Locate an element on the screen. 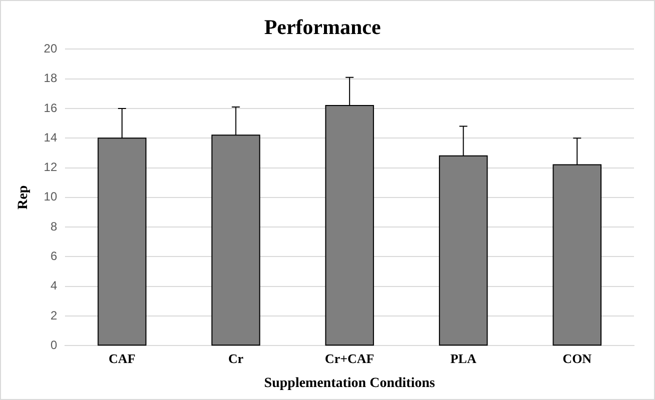  x-axis-title: Supplementation Conditions is located at coordinates (350, 384).